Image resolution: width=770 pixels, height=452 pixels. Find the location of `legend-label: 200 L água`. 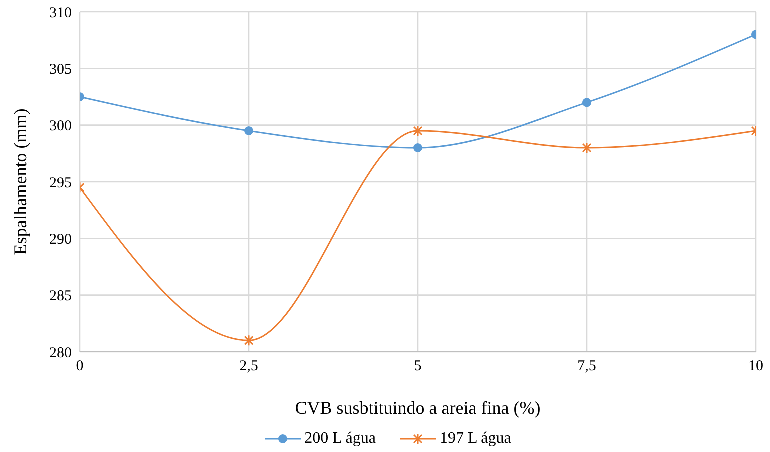

legend-label: 200 L água is located at coordinates (340, 439).